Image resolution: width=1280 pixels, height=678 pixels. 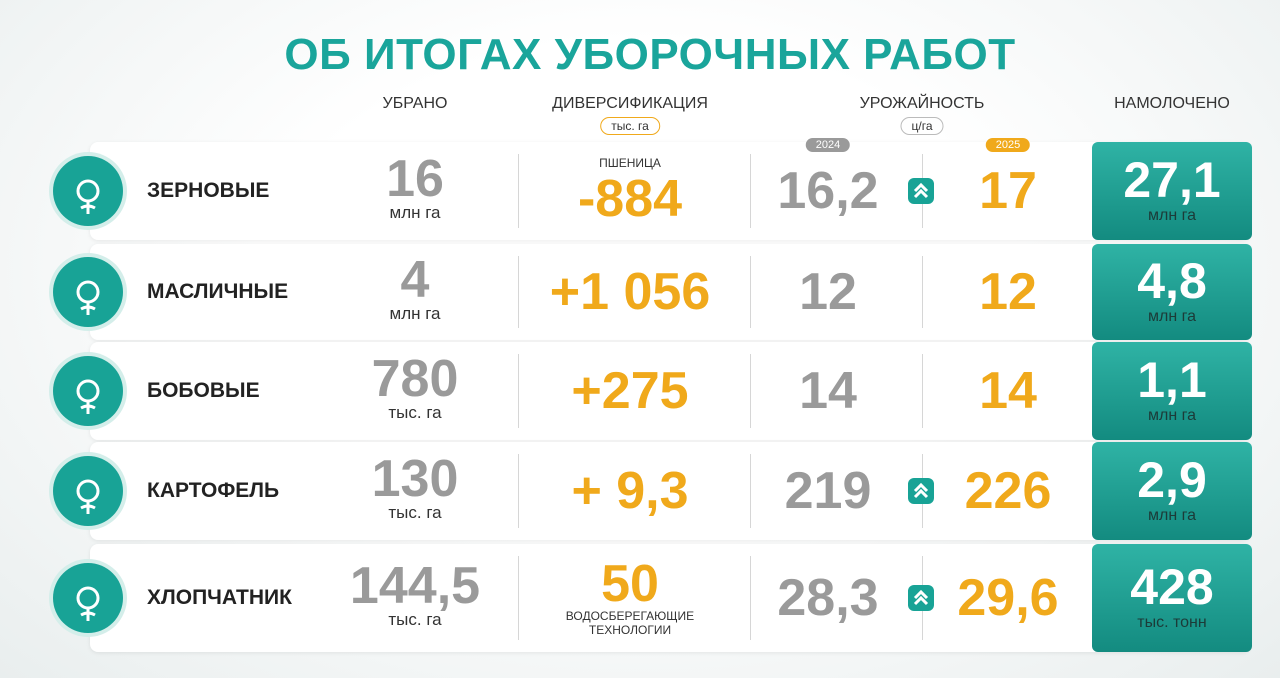 I want to click on threshed-unit: тыс. тонн, so click(x=1172, y=622).